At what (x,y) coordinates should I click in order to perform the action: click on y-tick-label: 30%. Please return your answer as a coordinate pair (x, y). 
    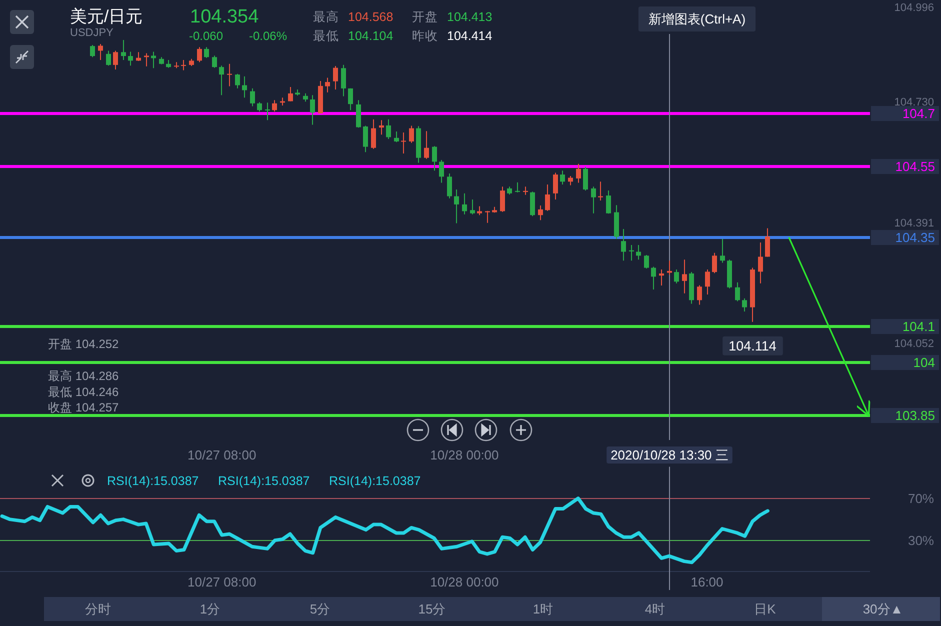
    Looking at the image, I should click on (921, 540).